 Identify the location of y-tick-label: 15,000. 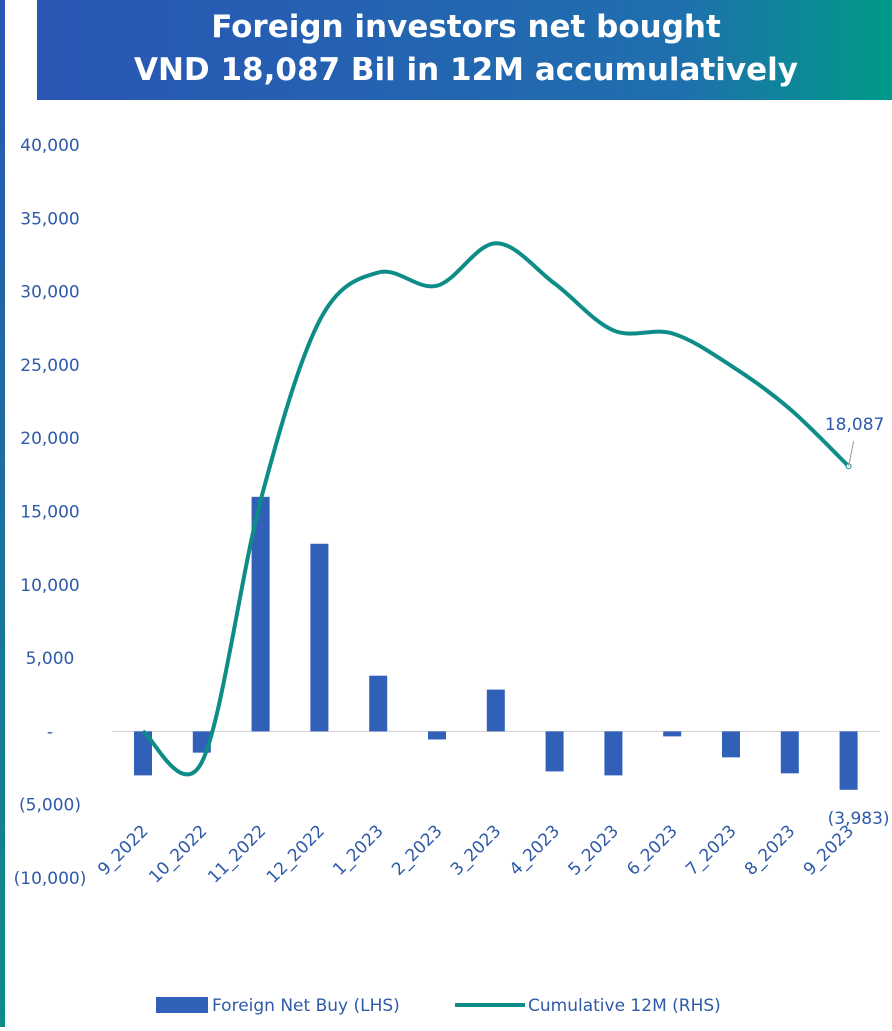
(49, 513).